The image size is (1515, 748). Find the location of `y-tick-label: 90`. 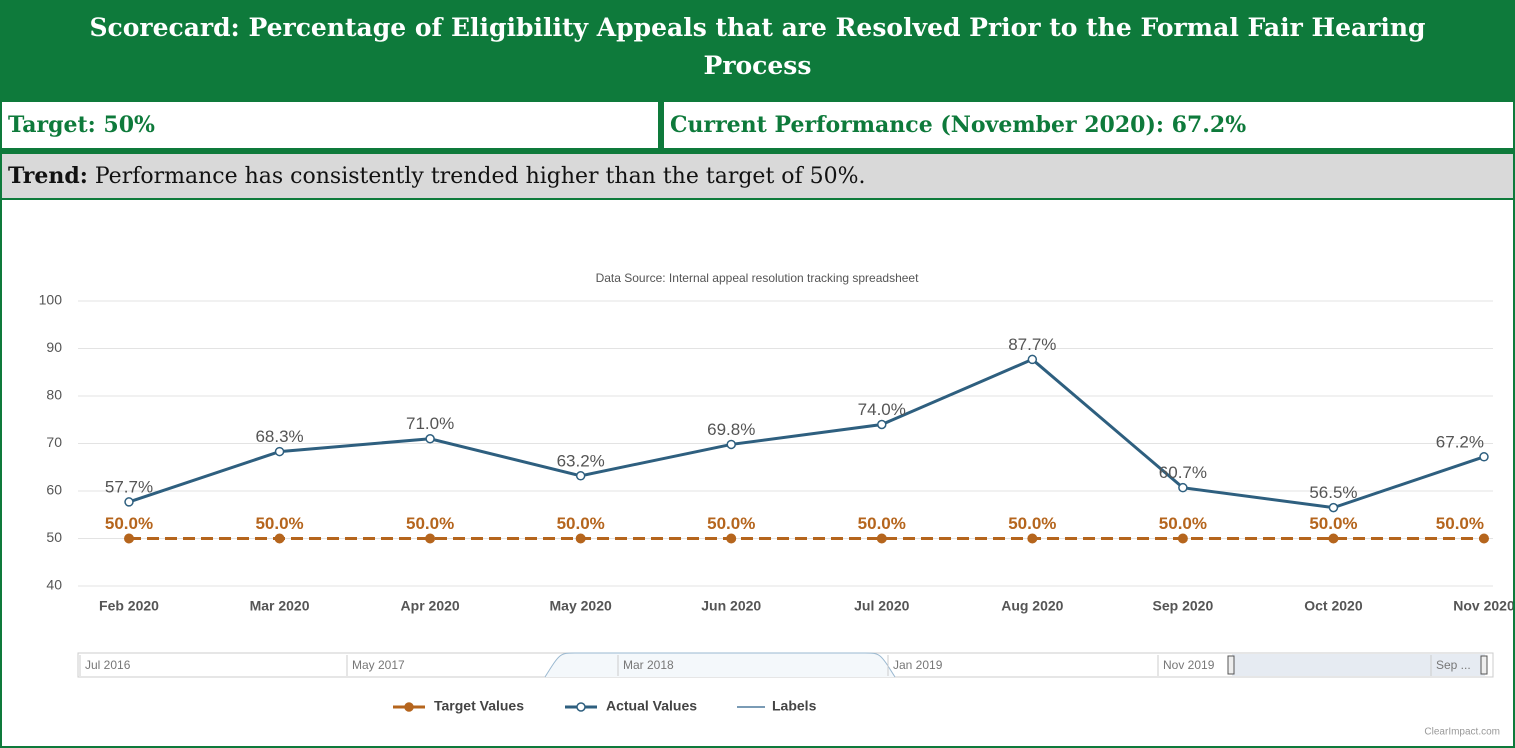

y-tick-label: 90 is located at coordinates (54, 347).